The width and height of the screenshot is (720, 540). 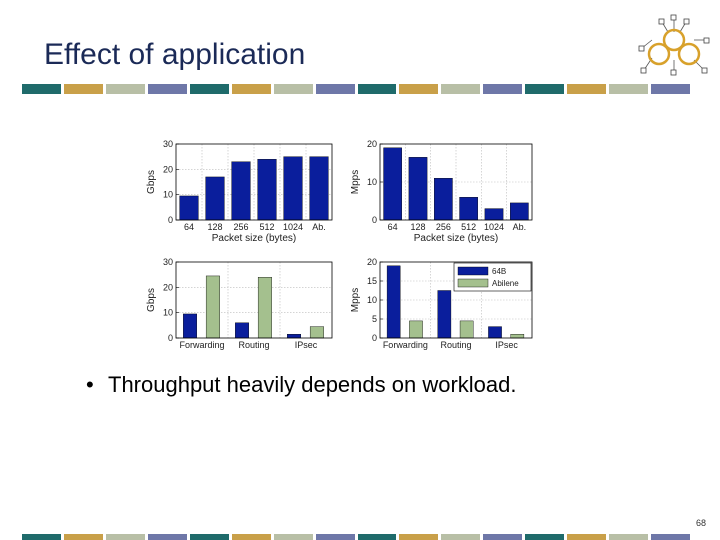 I want to click on y-tick-label: 5, so click(x=374, y=319).